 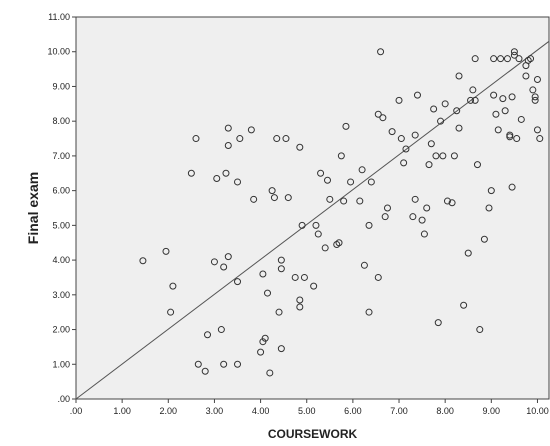 What do you see at coordinates (537, 411) in the screenshot?
I see `x-tick-label: 10.00` at bounding box center [537, 411].